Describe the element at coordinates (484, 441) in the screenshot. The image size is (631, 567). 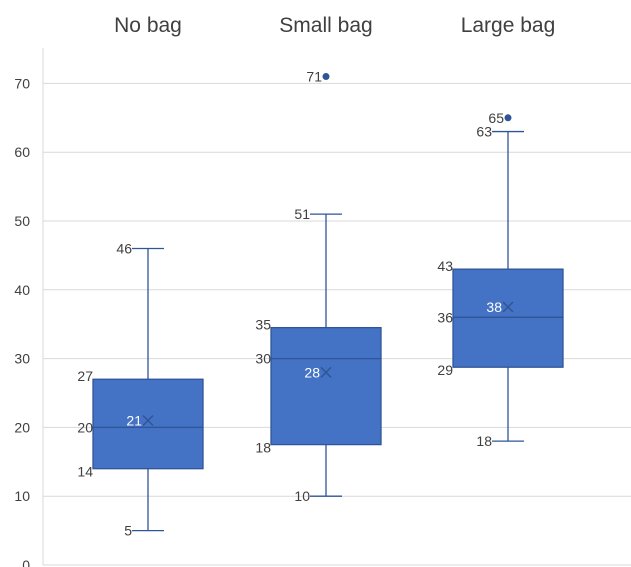
I see `min-label: 18` at that location.